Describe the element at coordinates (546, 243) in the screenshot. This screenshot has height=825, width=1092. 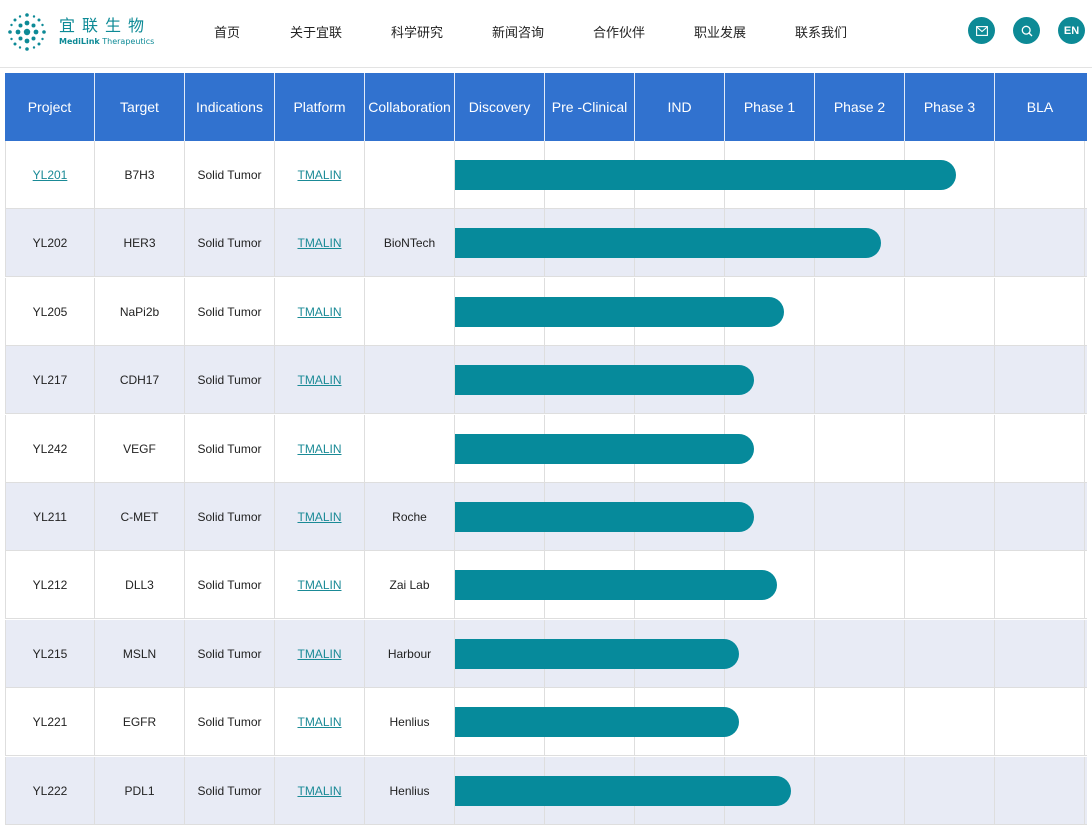
I see `table-row: YL202 HER3 Solid Tumor TMALIN BioNTech` at that location.